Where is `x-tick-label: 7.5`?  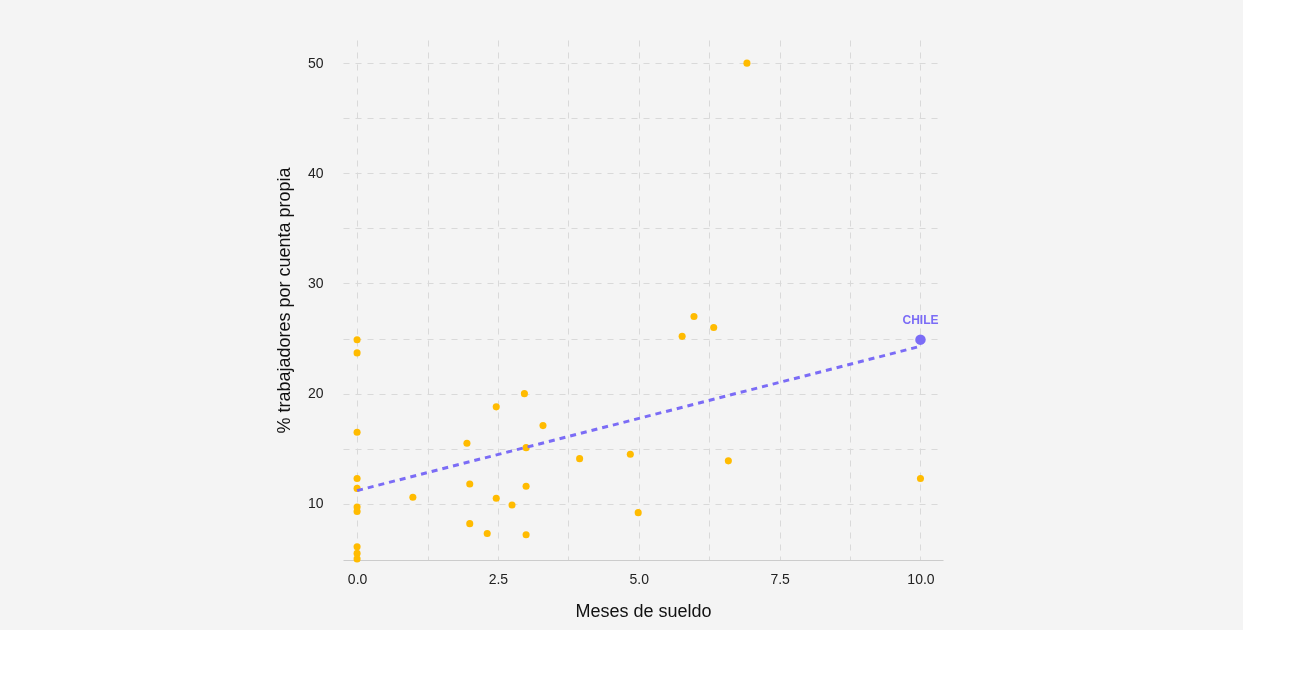 x-tick-label: 7.5 is located at coordinates (780, 578).